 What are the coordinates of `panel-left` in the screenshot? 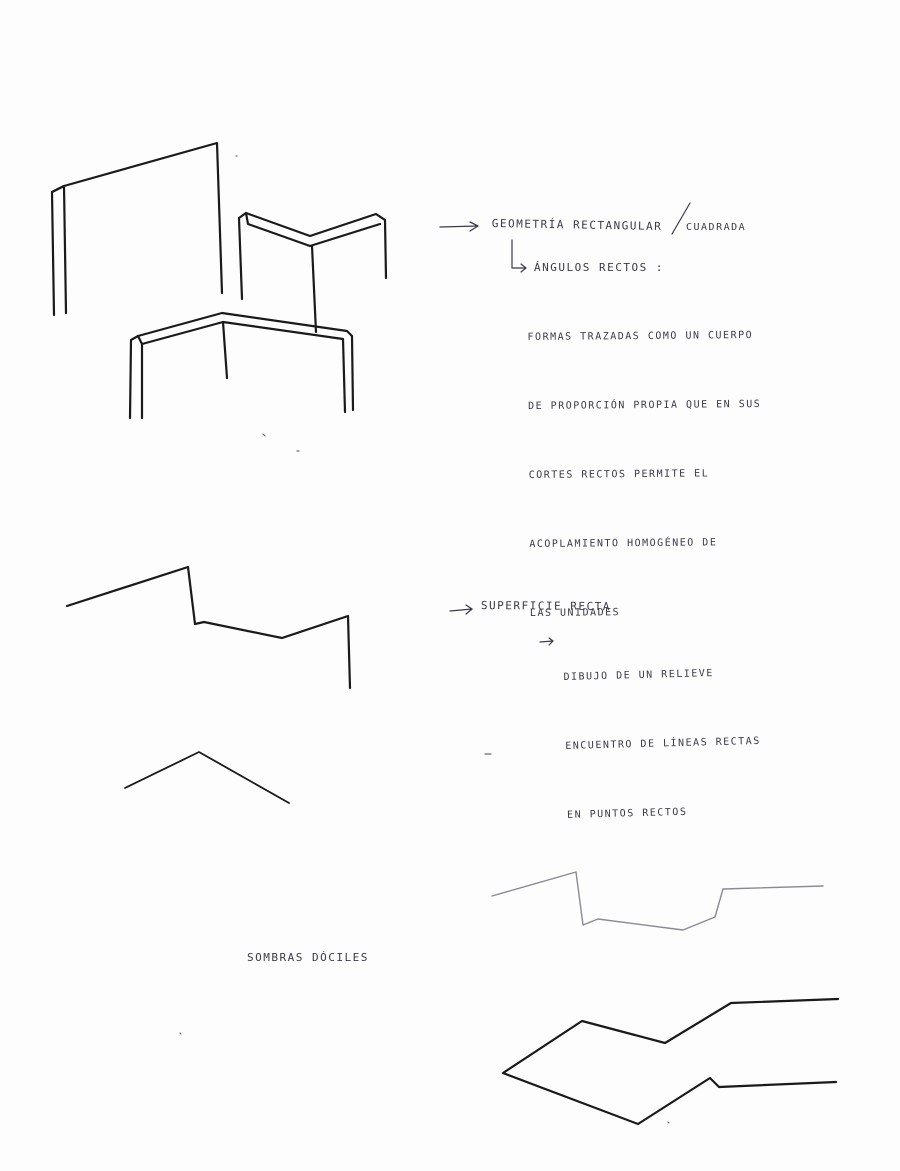 It's located at (137, 229).